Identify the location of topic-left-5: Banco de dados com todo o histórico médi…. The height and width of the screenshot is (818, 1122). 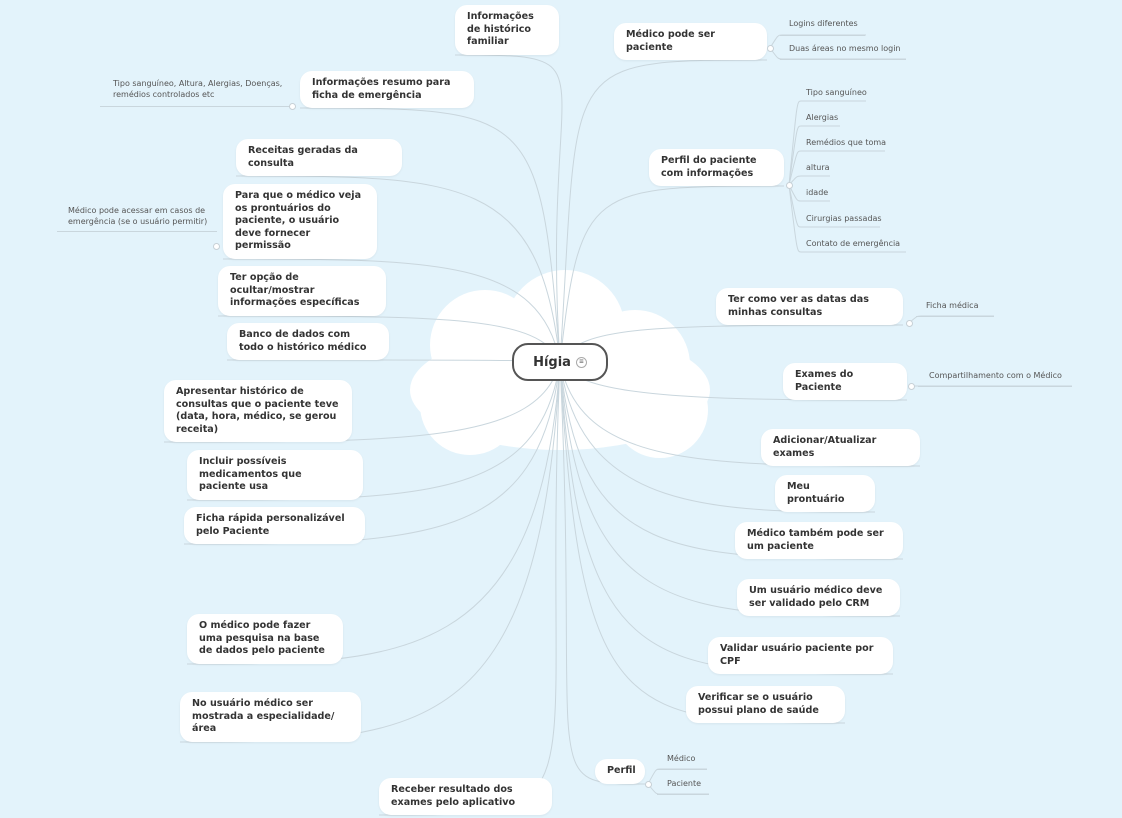
(308, 341).